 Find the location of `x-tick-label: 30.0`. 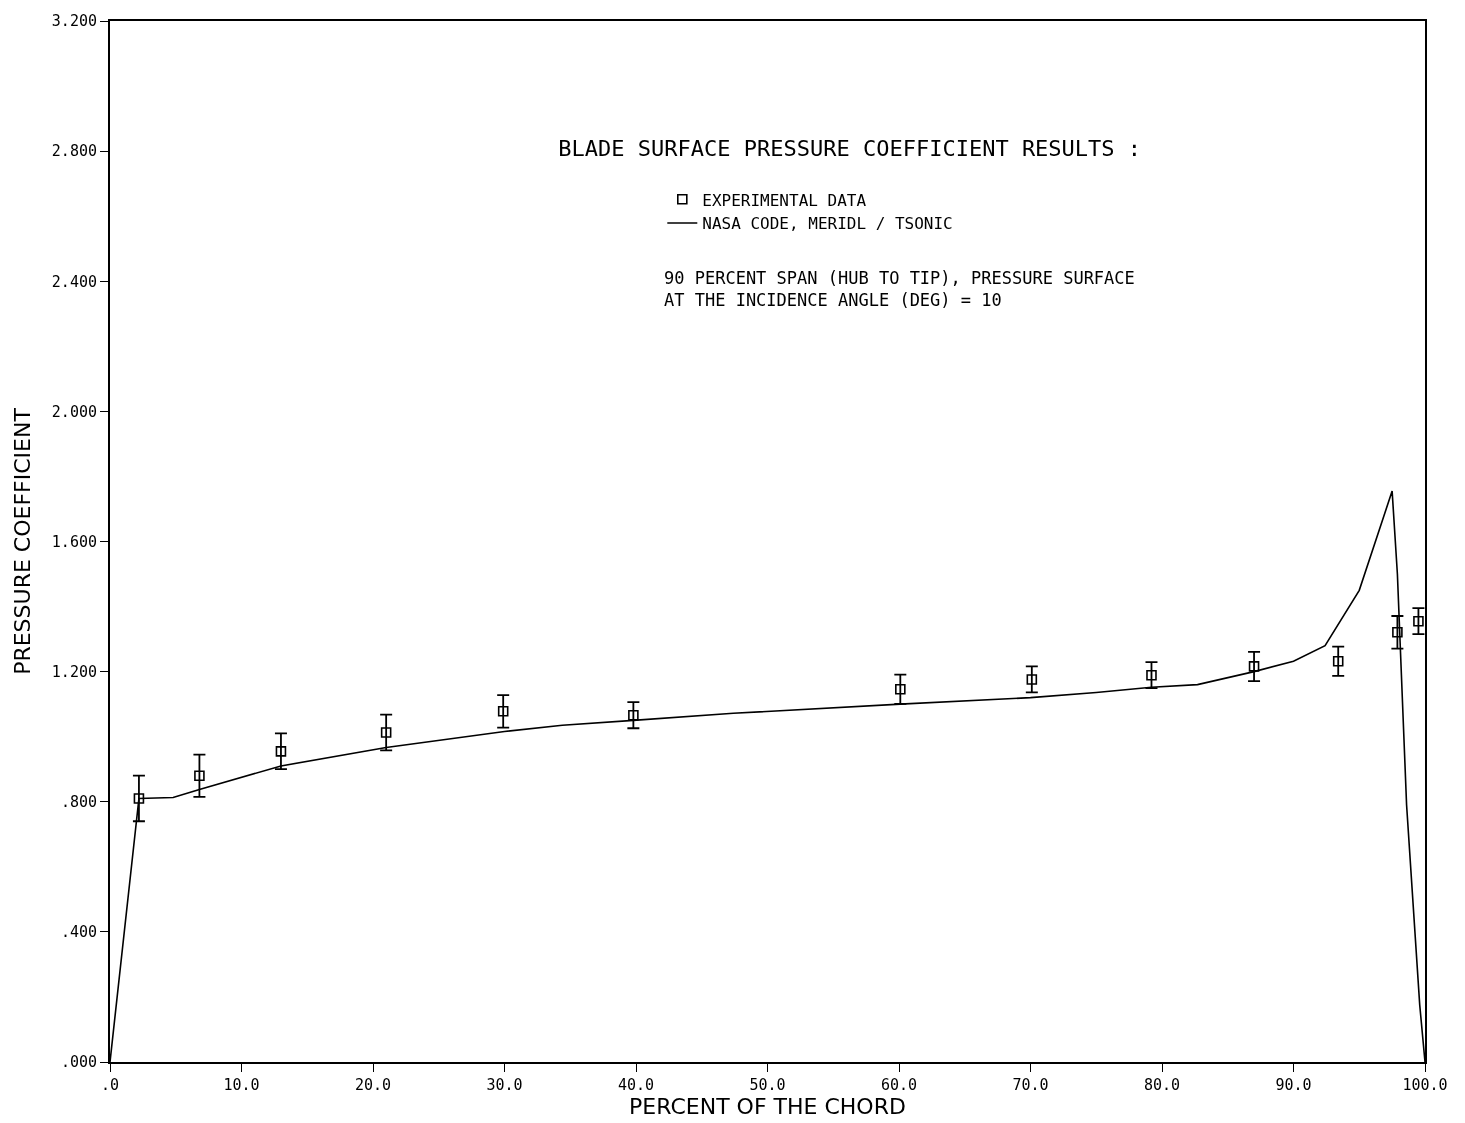

x-tick-label: 30.0 is located at coordinates (504, 1085).